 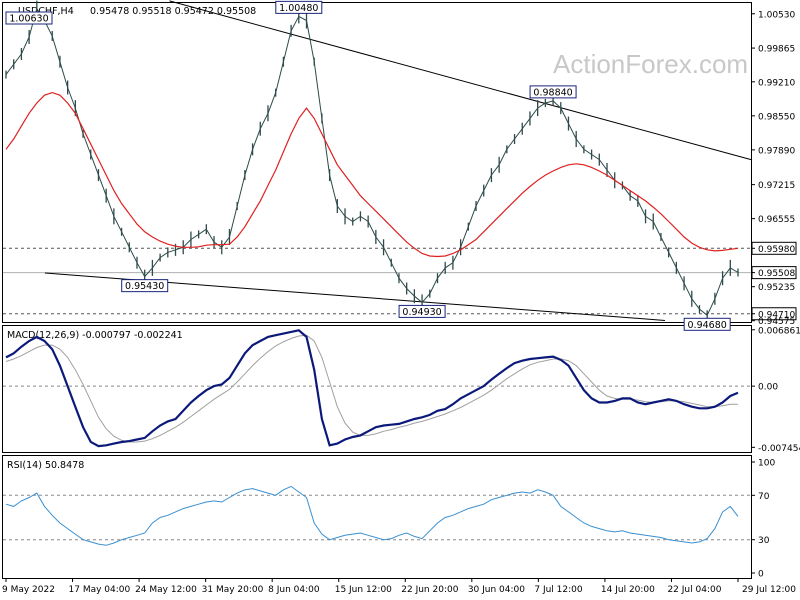 What do you see at coordinates (28, 590) in the screenshot?
I see `x-tick-label: 9 May 2022` at bounding box center [28, 590].